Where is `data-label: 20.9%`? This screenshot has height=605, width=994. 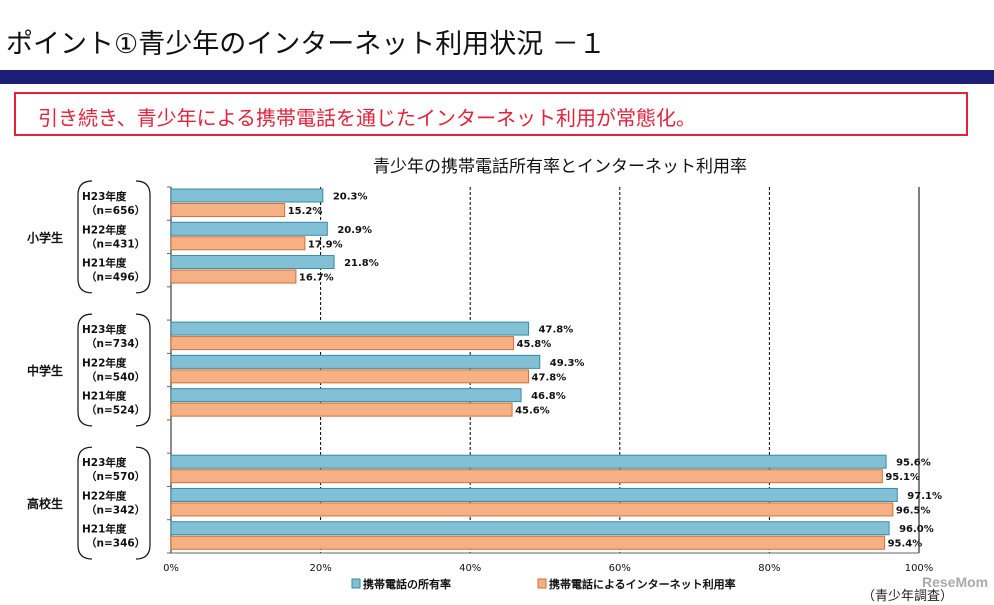
data-label: 20.9% is located at coordinates (354, 230).